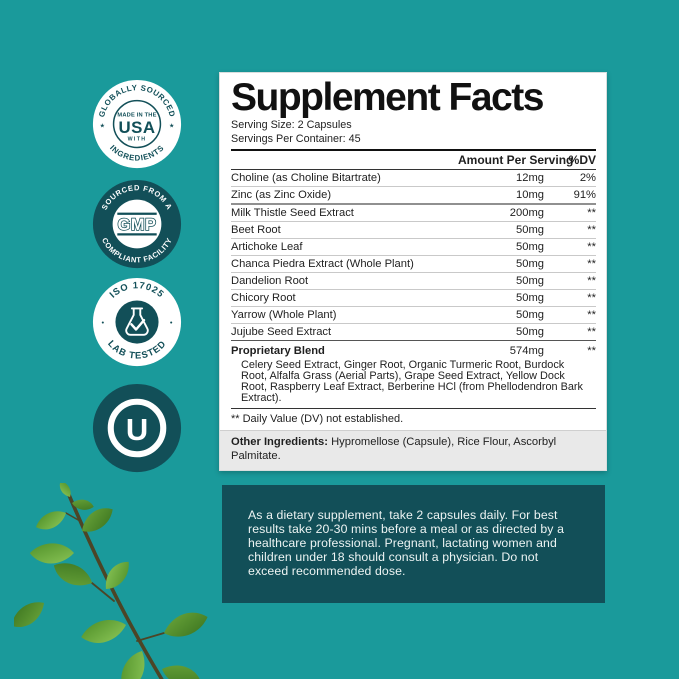 The width and height of the screenshot is (679, 679). I want to click on ingredient-name: Choline (as Choline Bitartrate), so click(306, 177).